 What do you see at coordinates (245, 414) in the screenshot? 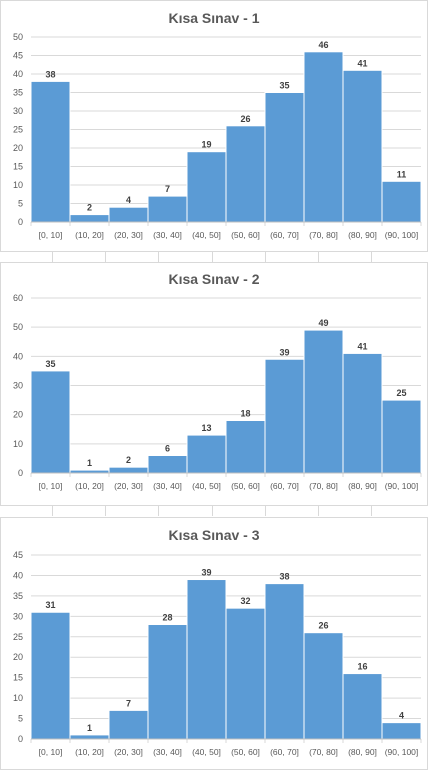
I see `data-label: 18` at bounding box center [245, 414].